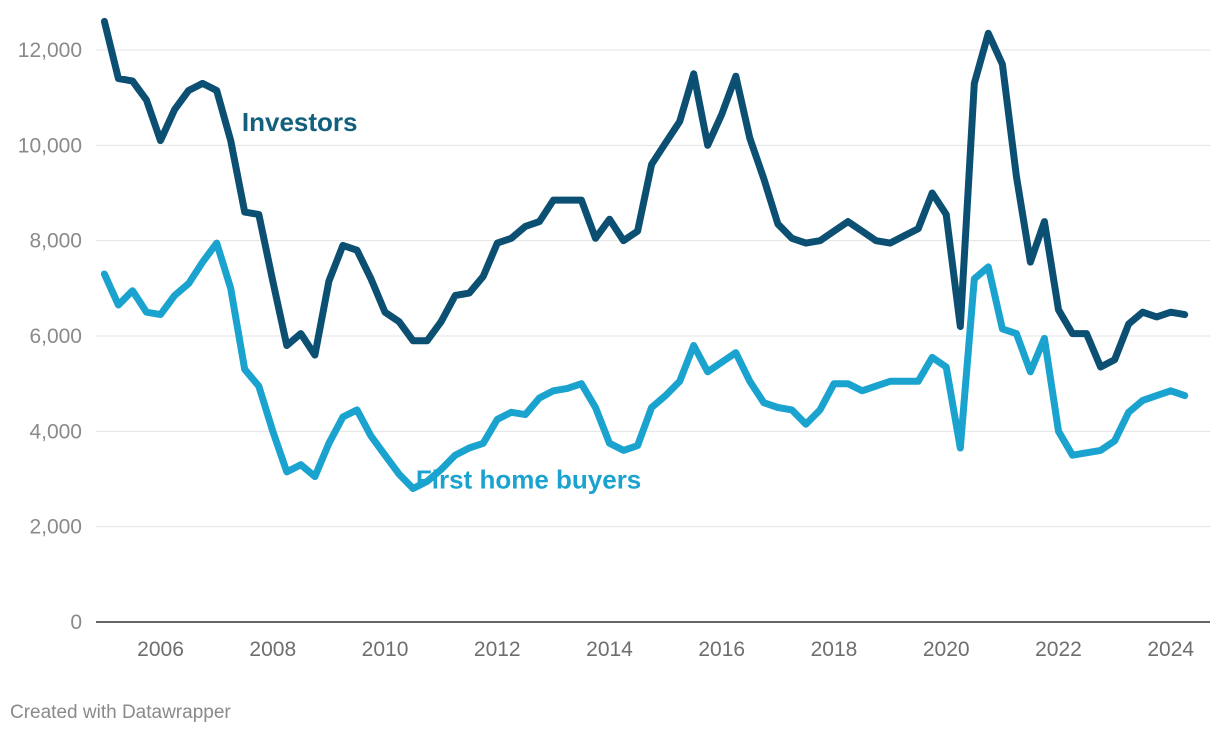  I want to click on x-tick-label: 2020, so click(946, 649).